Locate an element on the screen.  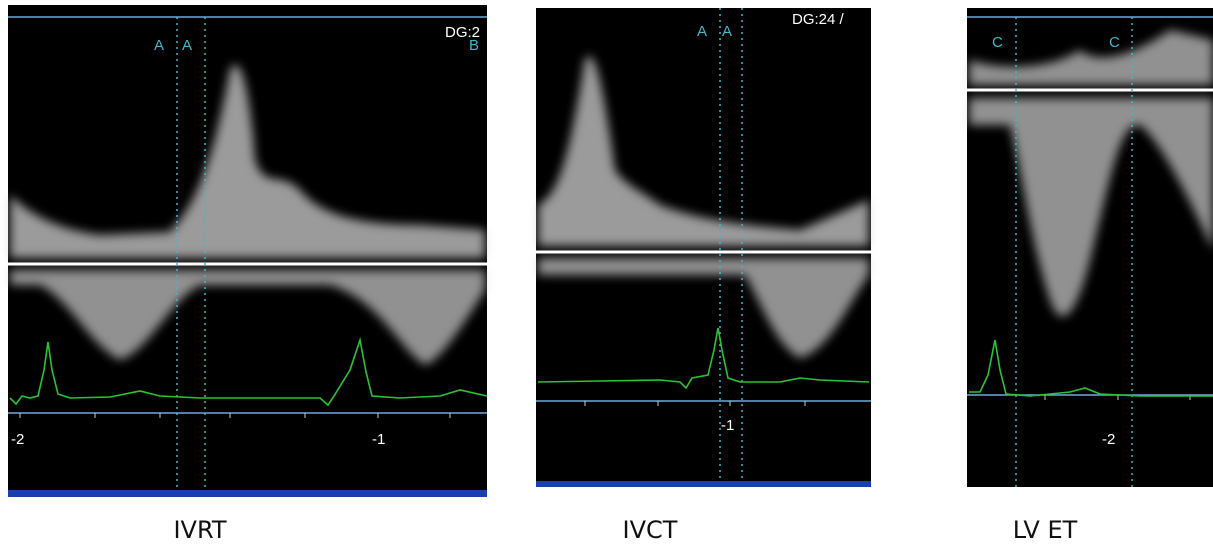
panel-label: IVRT is located at coordinates (199, 530).